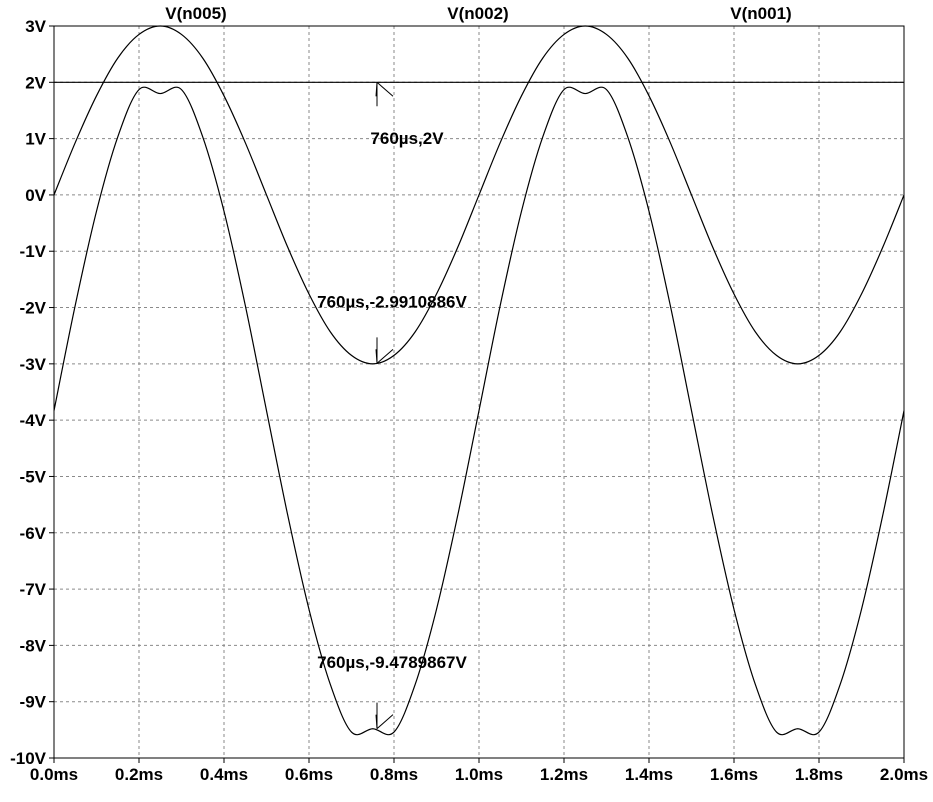 The image size is (933, 802). I want to click on x-tick-label: 1.4ms, so click(649, 774).